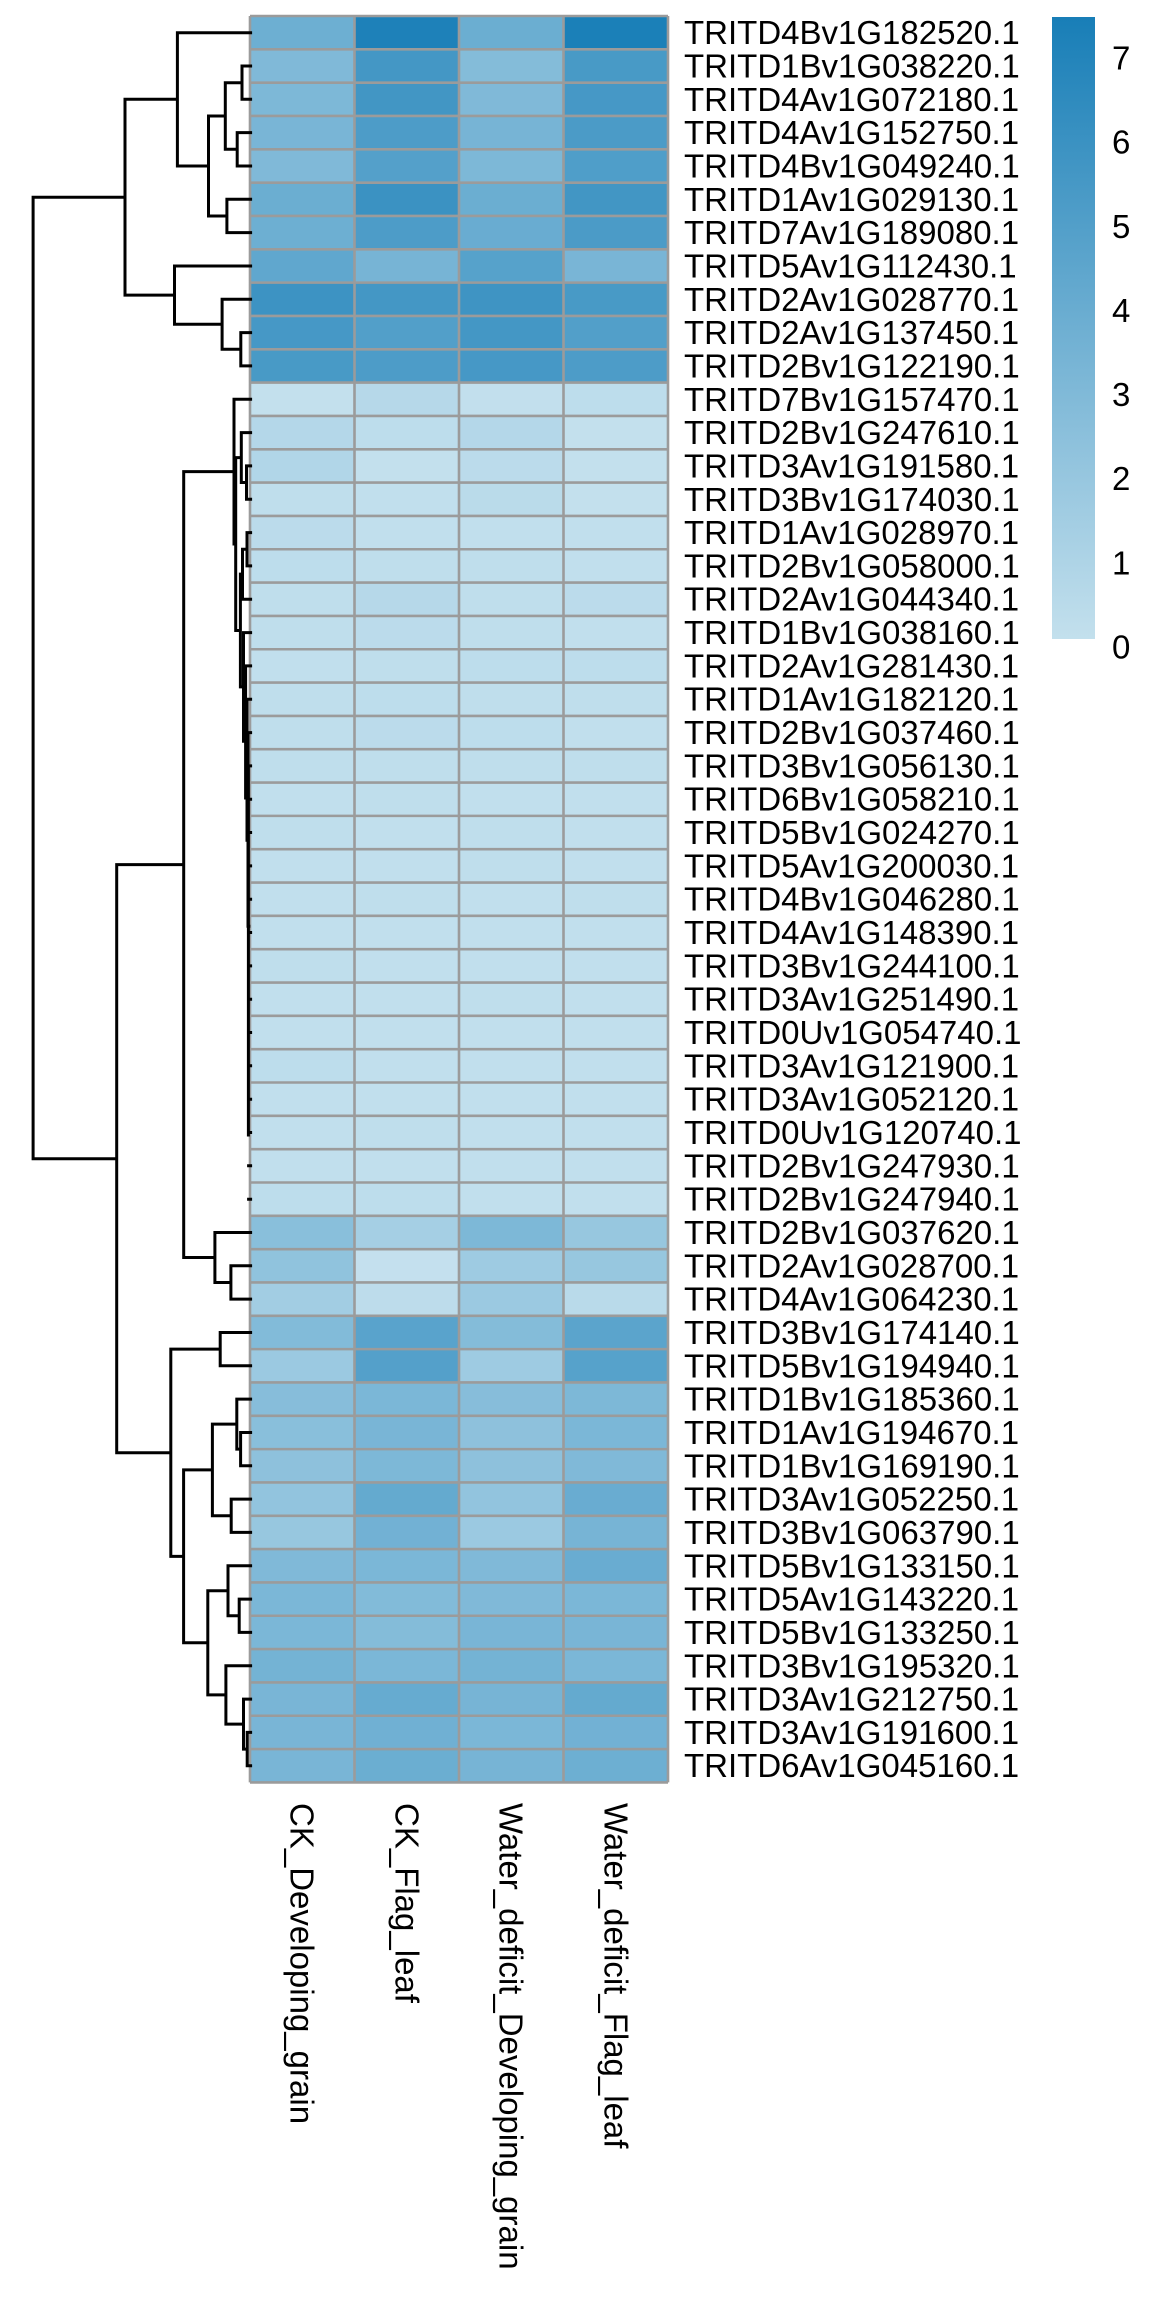  I want to click on svg-text: 3, so click(1121, 394).